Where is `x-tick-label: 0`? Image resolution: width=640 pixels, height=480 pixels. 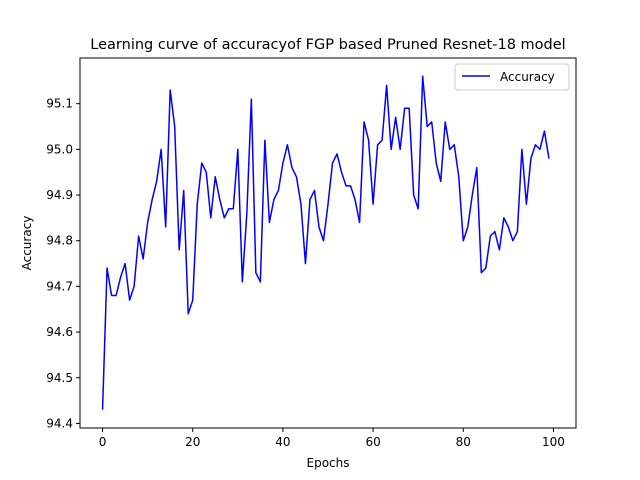
x-tick-label: 0 is located at coordinates (103, 442).